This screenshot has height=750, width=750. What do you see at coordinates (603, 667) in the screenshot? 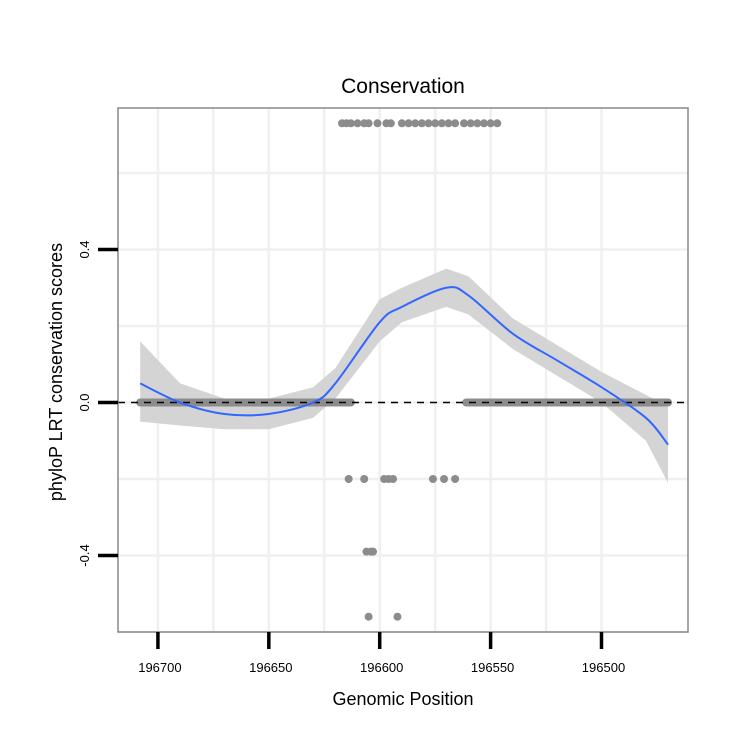
I see `x-tick-label: 196500` at bounding box center [603, 667].